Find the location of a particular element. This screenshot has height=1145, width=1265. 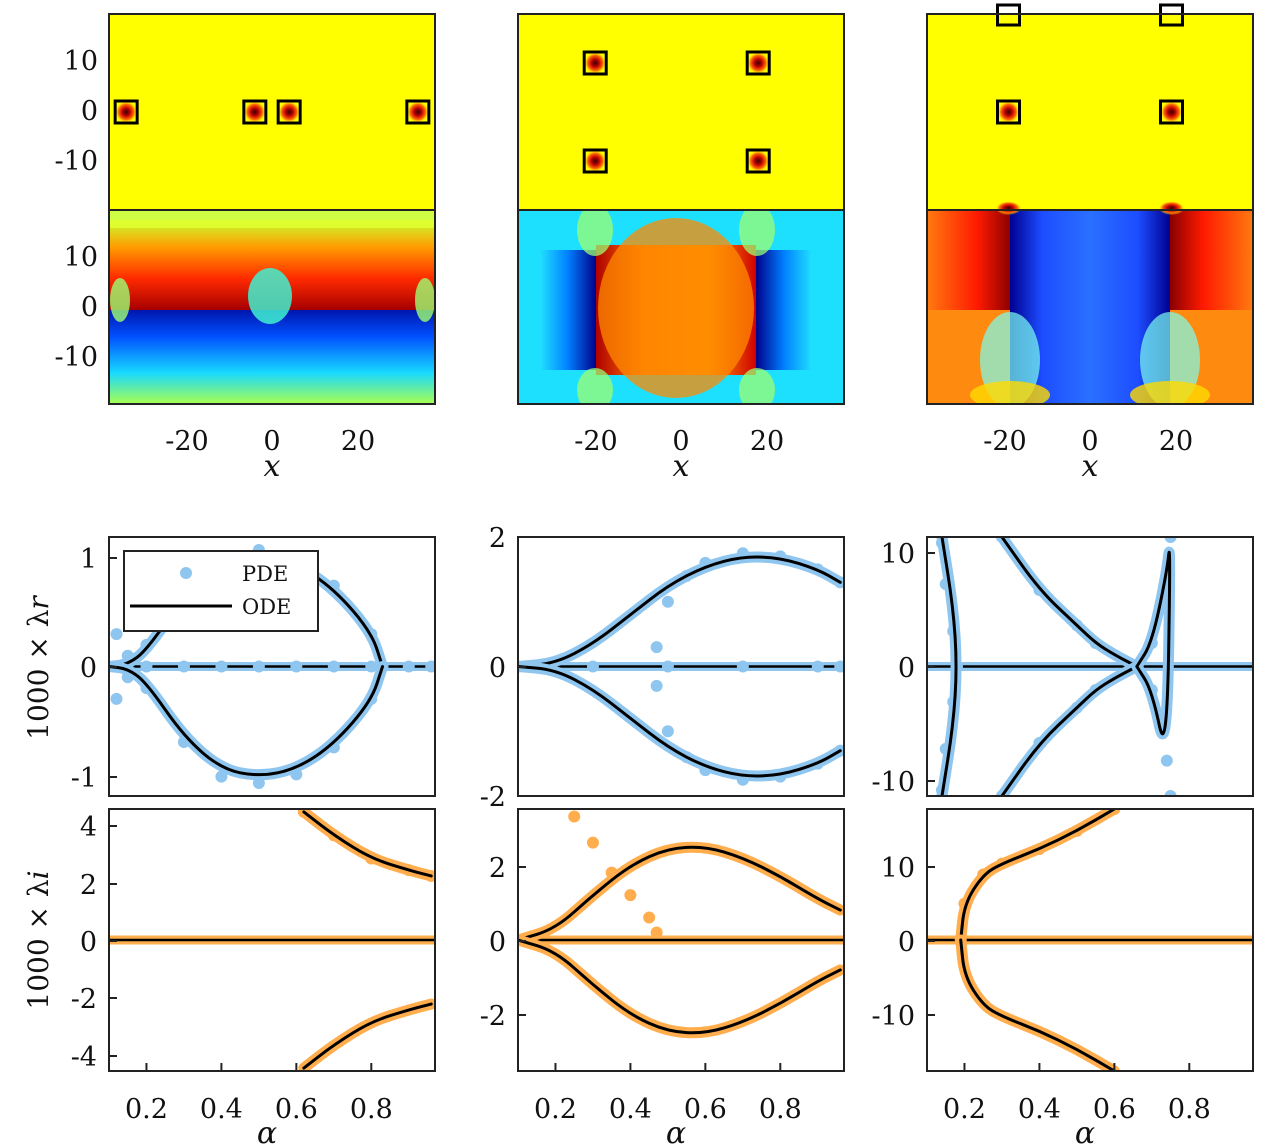

vortex-core-edge is located at coordinates (1008, 208).